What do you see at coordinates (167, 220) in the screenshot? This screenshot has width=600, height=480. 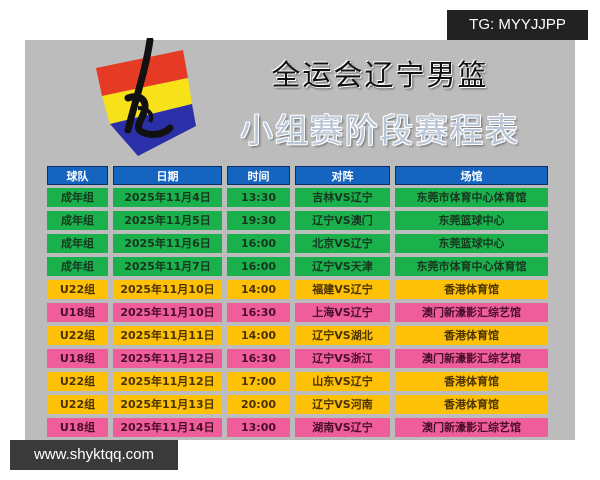 I see `cell-date: 2025年11月5日` at bounding box center [167, 220].